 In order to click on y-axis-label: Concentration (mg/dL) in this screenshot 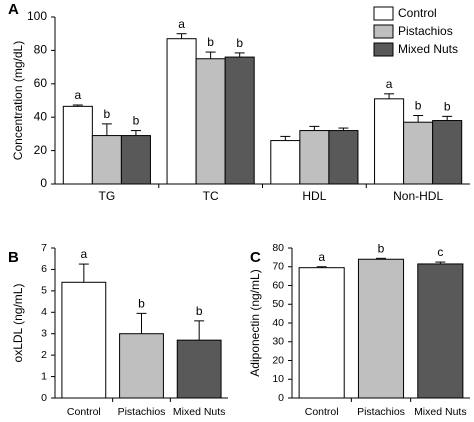, I will do `click(18, 100)`.